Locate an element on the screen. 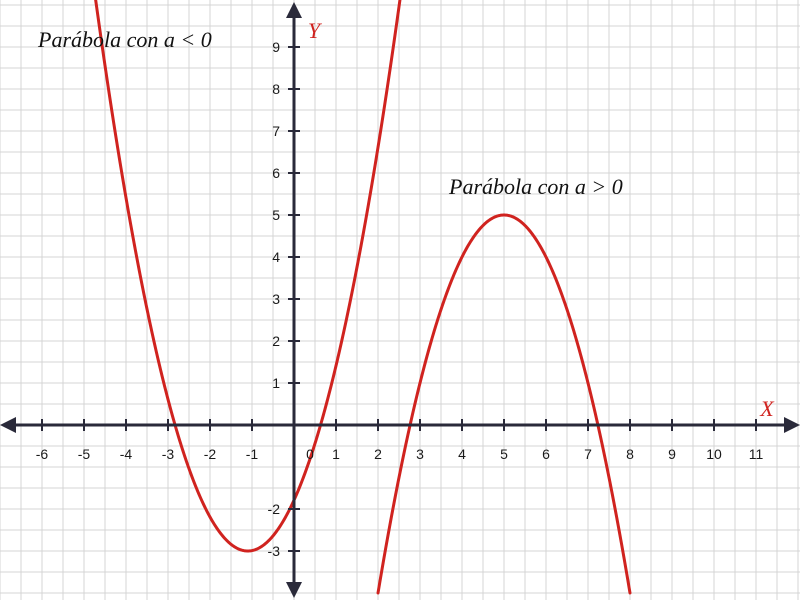  y-tick-label: -2 is located at coordinates (274, 509).